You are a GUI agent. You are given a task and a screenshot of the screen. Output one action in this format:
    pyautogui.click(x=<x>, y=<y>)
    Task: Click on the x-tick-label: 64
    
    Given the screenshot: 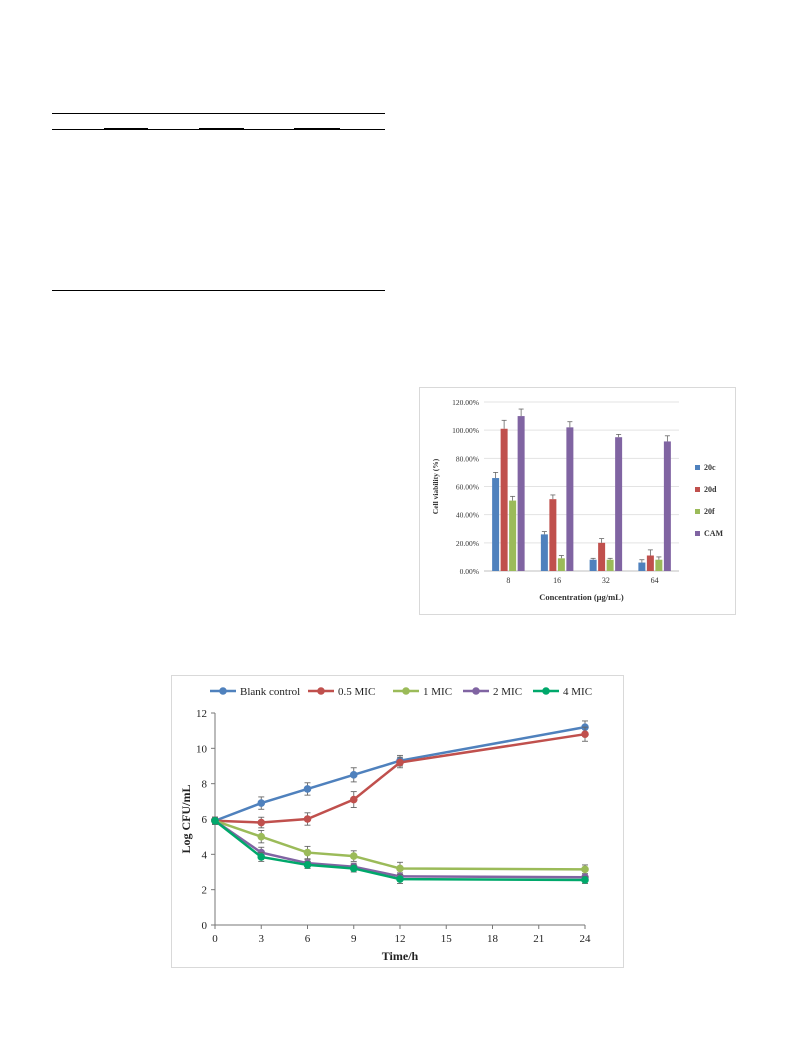 What is the action you would take?
    pyautogui.click(x=655, y=580)
    